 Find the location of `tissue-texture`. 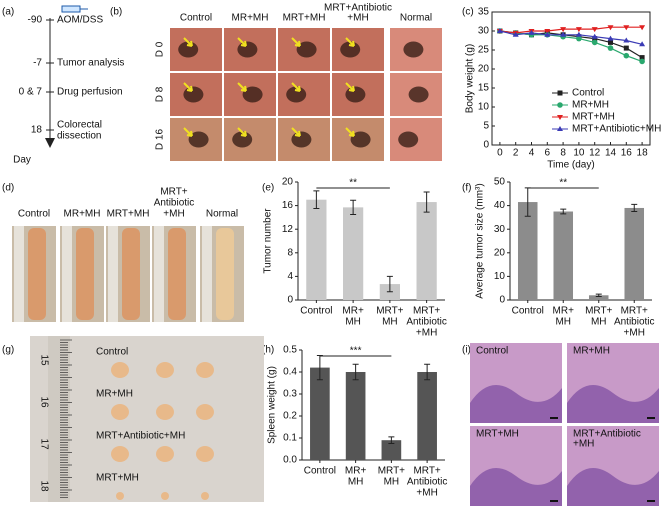

tissue-texture is located at coordinates (516, 487).